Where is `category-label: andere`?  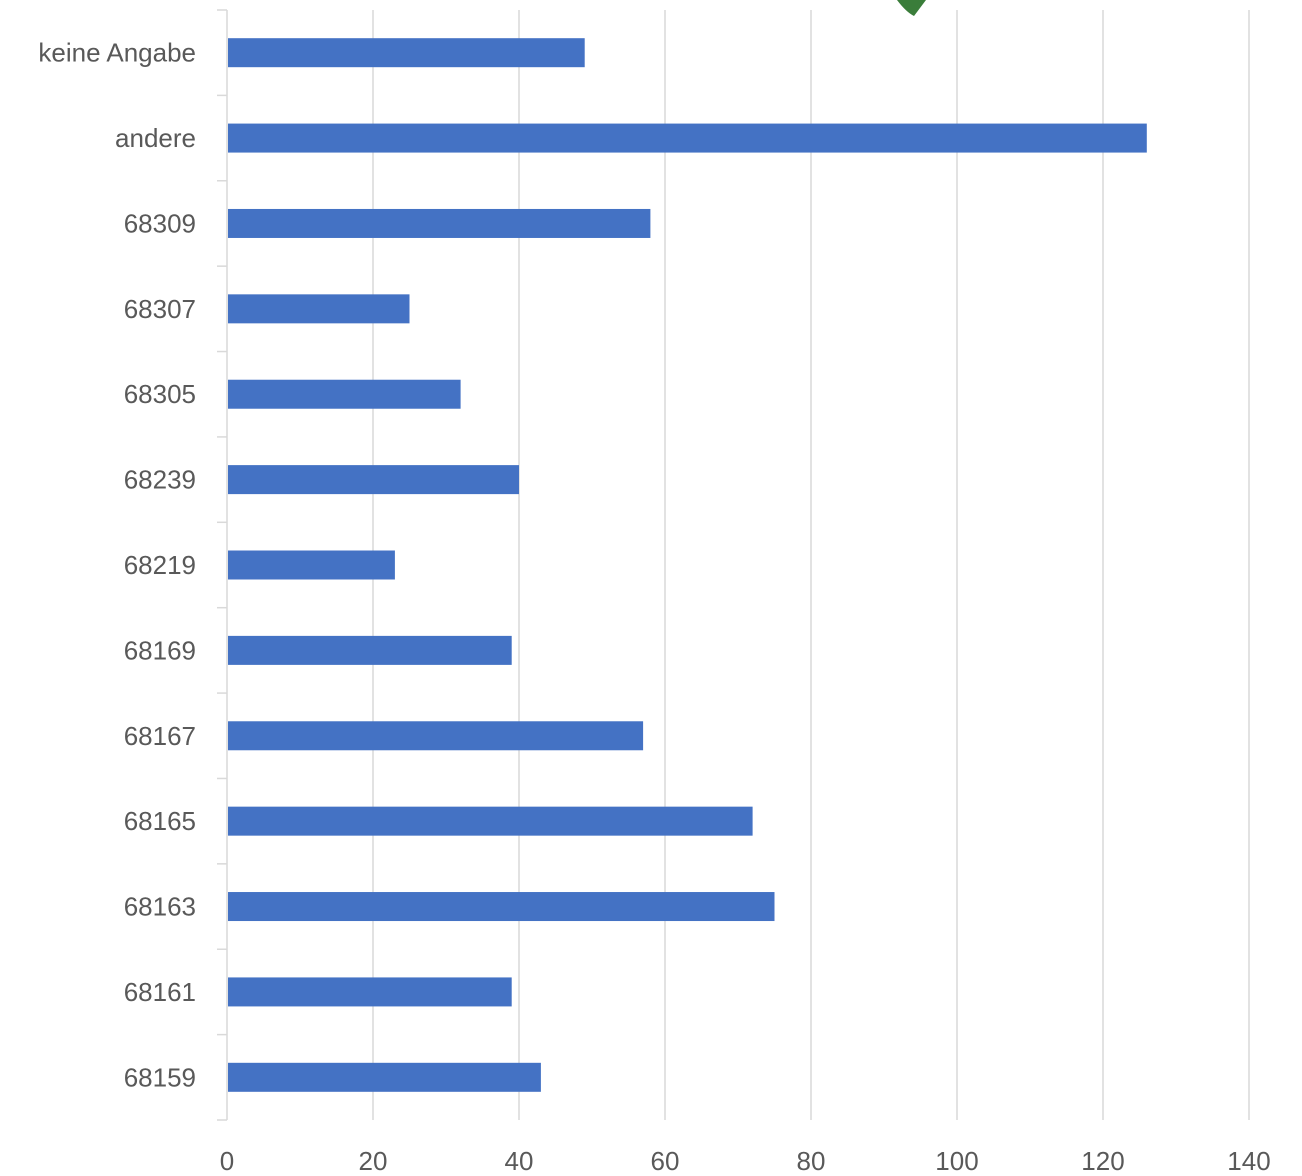 category-label: andere is located at coordinates (155, 138).